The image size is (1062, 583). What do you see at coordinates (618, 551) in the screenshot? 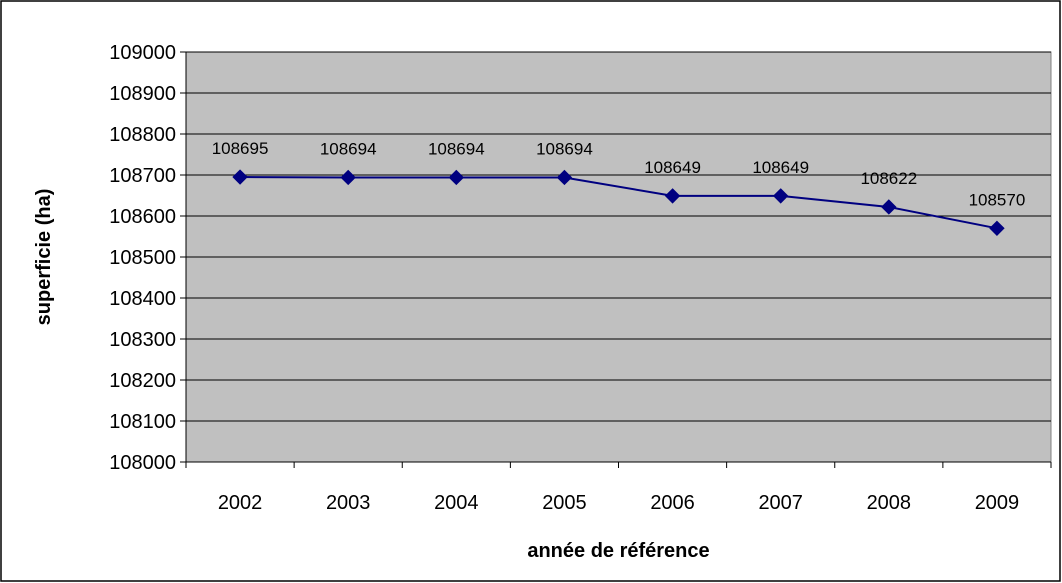
I see `x-axis-title: année de référence` at bounding box center [618, 551].